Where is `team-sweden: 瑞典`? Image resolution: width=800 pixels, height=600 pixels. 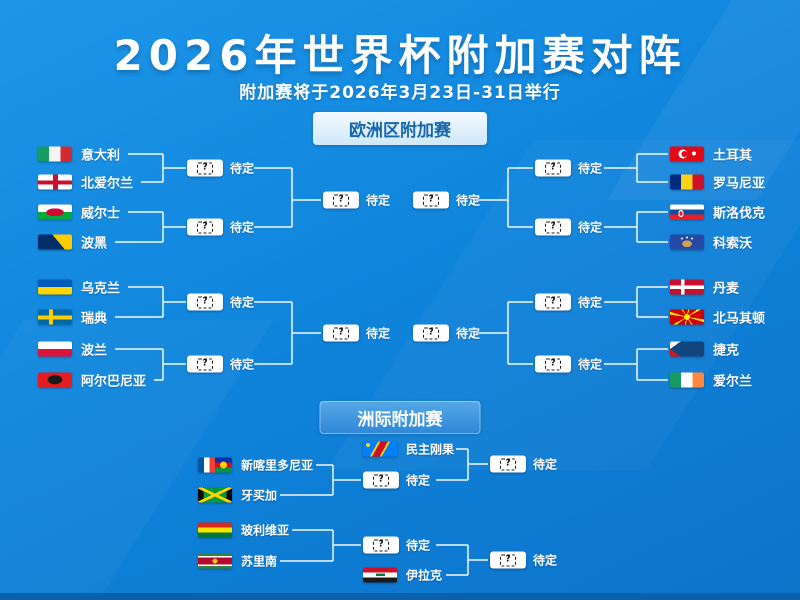 team-sweden: 瑞典 is located at coordinates (72, 317).